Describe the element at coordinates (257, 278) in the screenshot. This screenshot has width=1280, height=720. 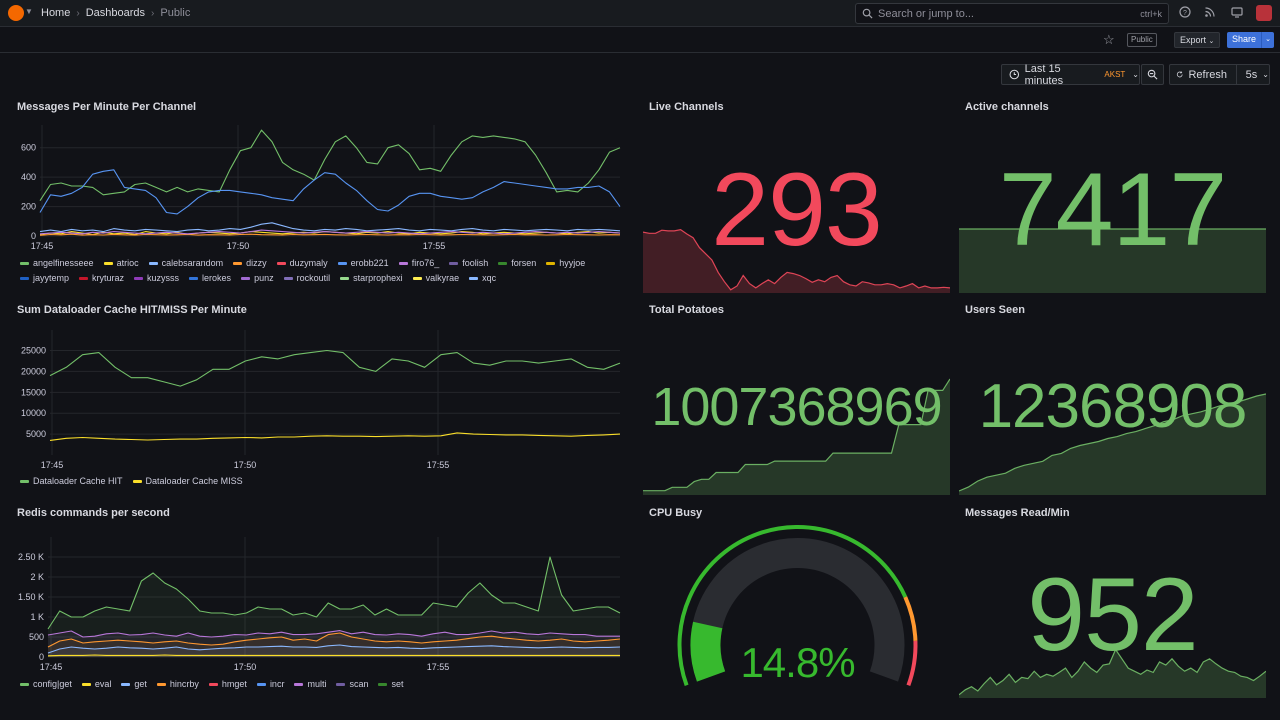
I see `legend-item: punz` at that location.